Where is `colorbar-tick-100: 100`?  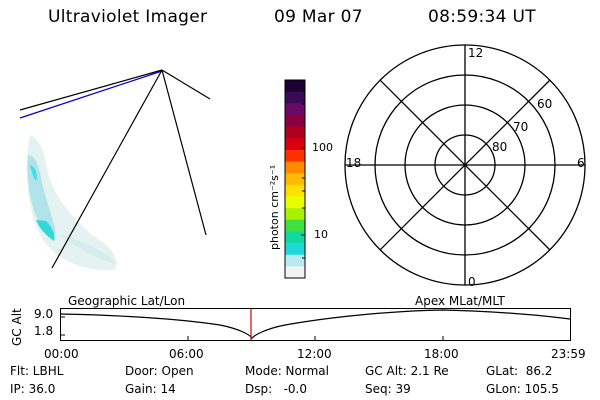 colorbar-tick-100: 100 is located at coordinates (322, 147).